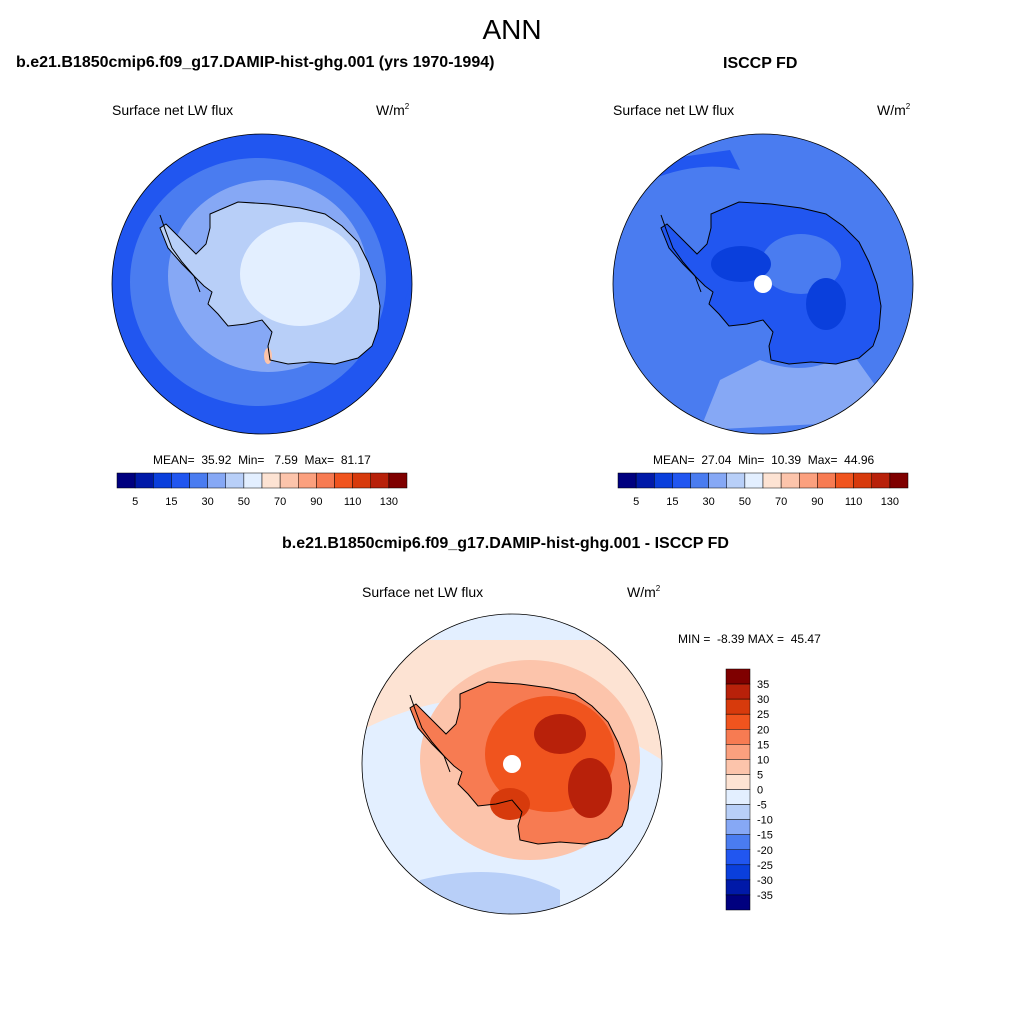 The width and height of the screenshot is (1024, 1024). What do you see at coordinates (765, 821) in the screenshot?
I see `panel3-colorbar-tick: -10` at bounding box center [765, 821].